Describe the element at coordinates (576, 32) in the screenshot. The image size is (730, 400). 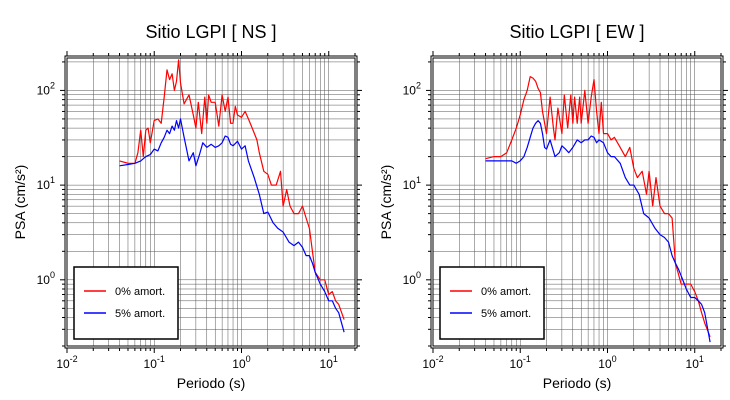
I see `chart-title: Sitio LGPI [ EW ]` at that location.